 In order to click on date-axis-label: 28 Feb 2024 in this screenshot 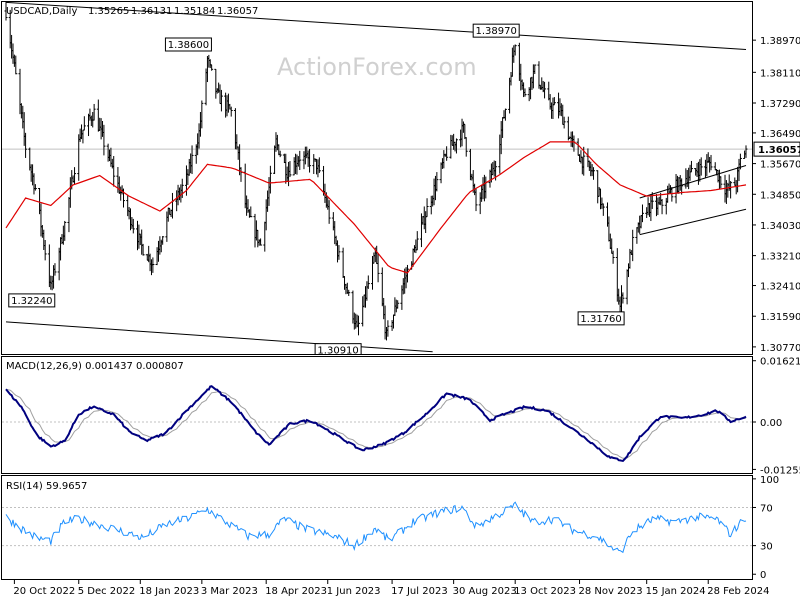, I will do `click(738, 591)`.